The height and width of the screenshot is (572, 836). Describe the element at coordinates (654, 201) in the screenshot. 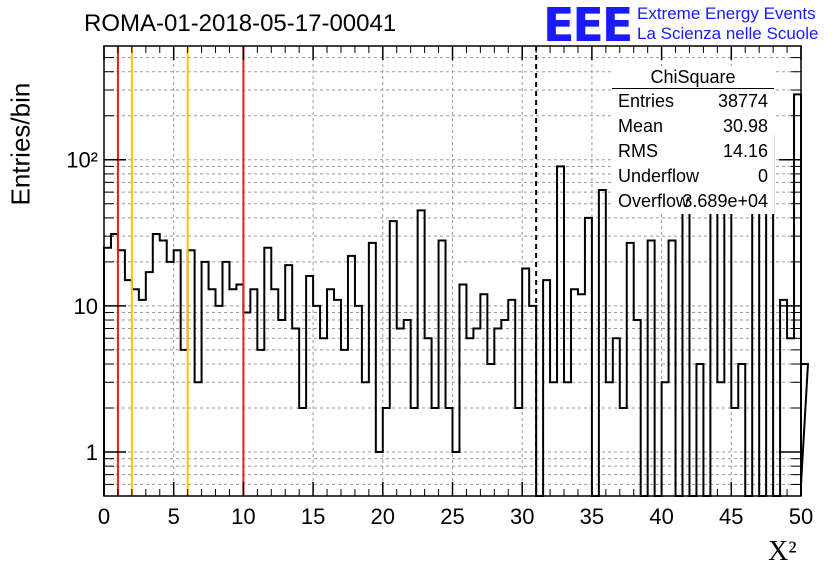

I see `stats-key: Overflow` at that location.